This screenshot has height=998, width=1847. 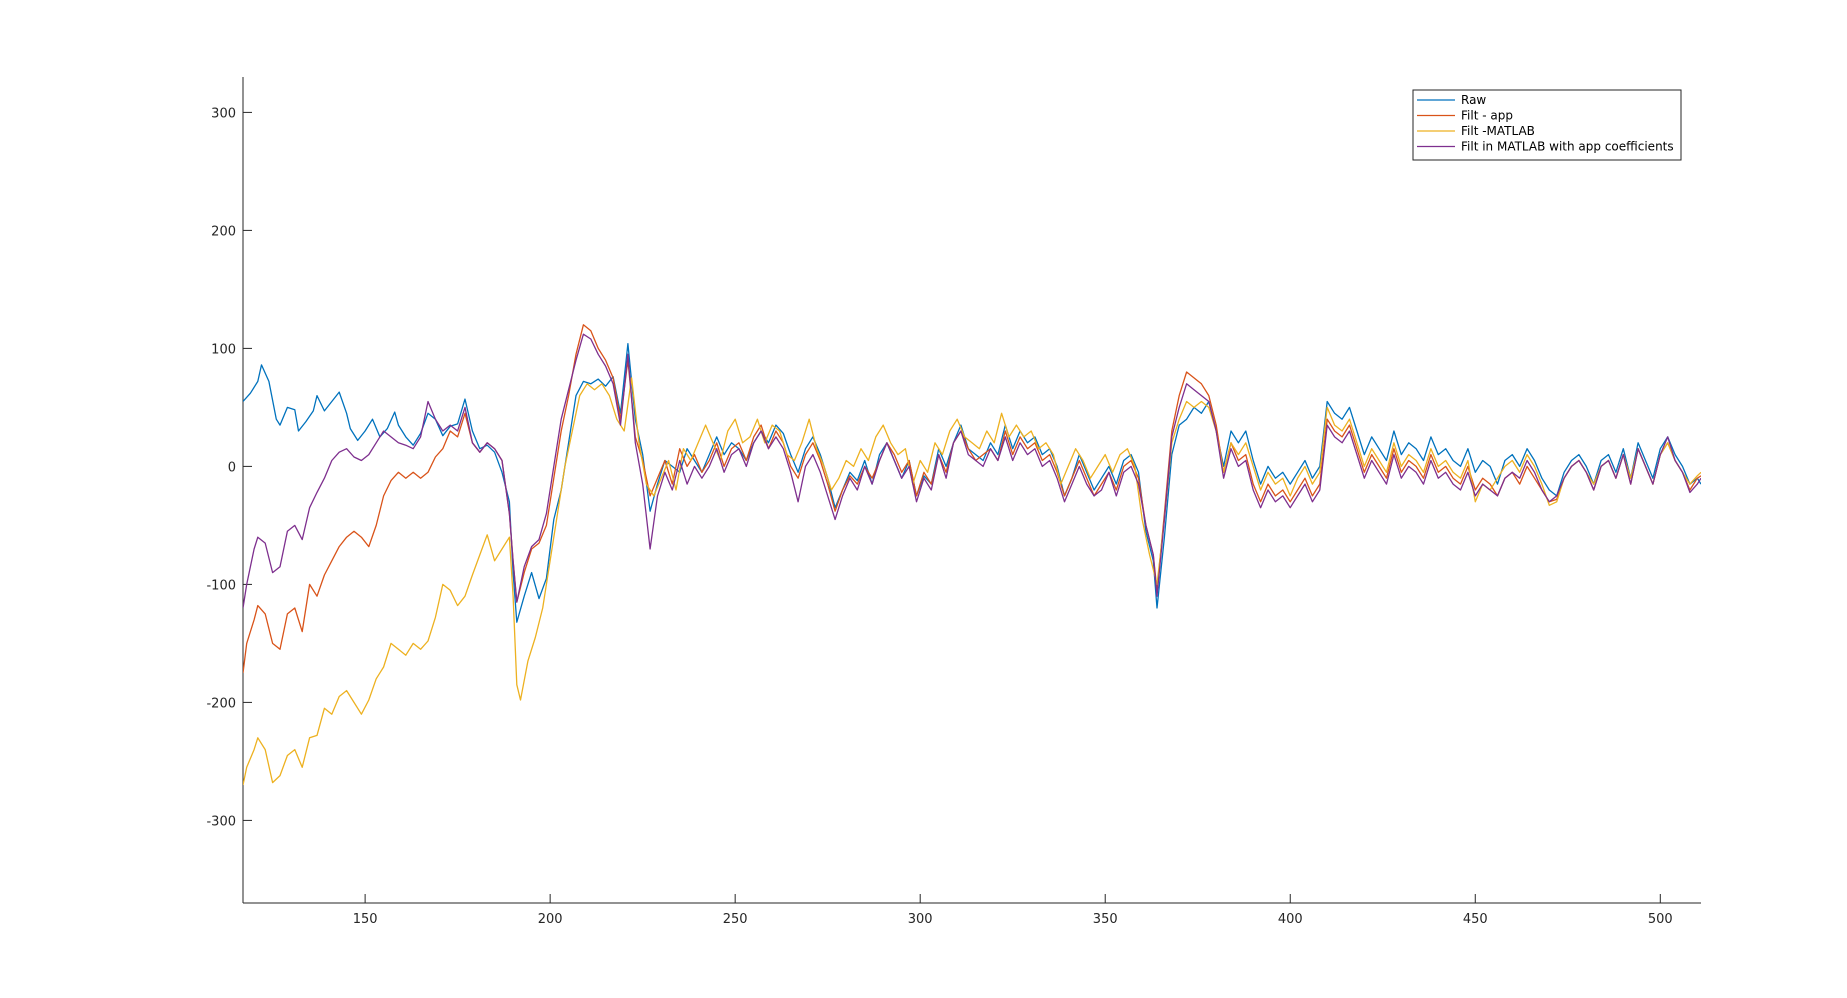 What do you see at coordinates (1105, 919) in the screenshot?
I see `x-tick-label: 350` at bounding box center [1105, 919].